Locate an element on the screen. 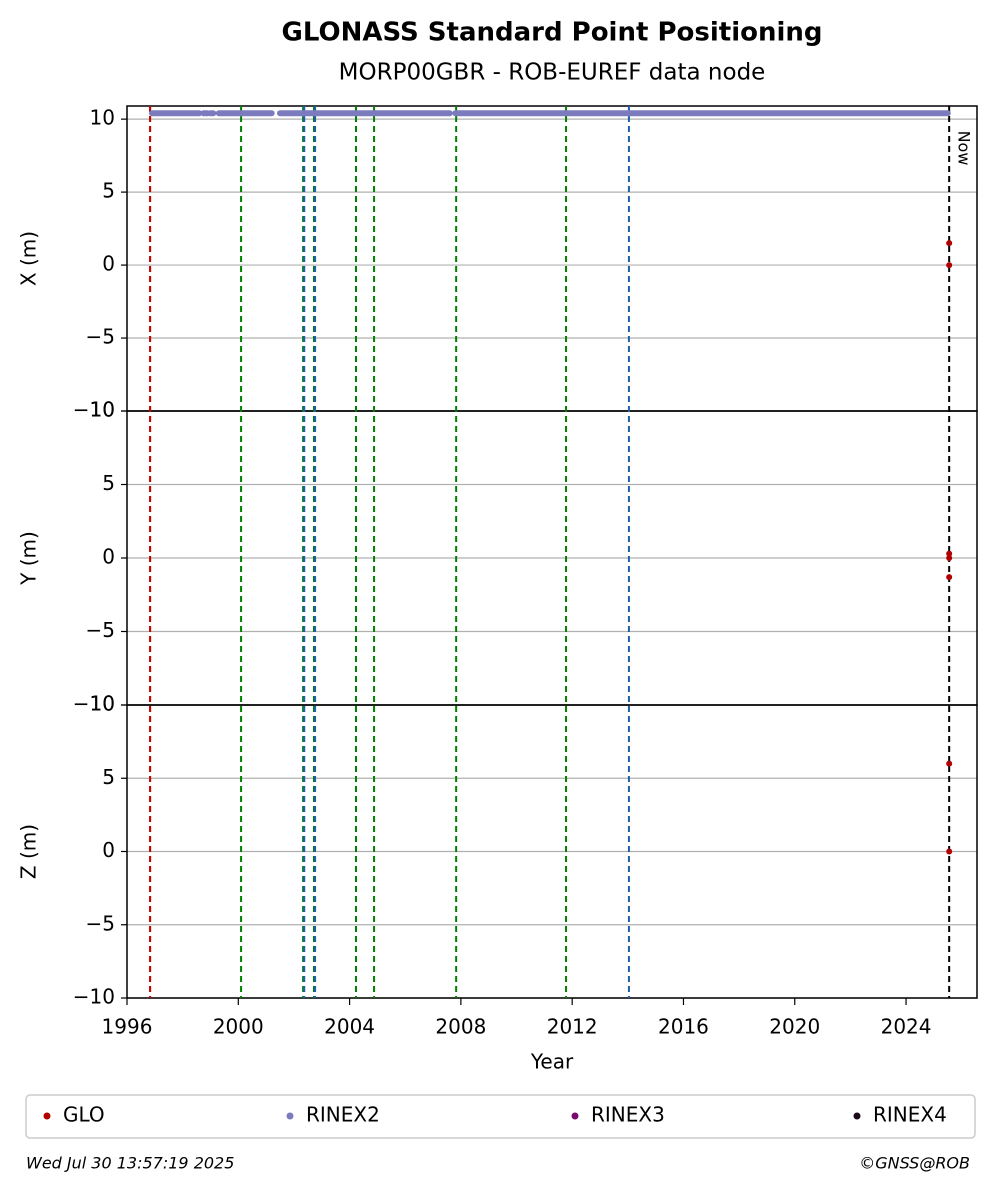 This screenshot has height=1194, width=997. x-tick-label: 2020 is located at coordinates (794, 1027).